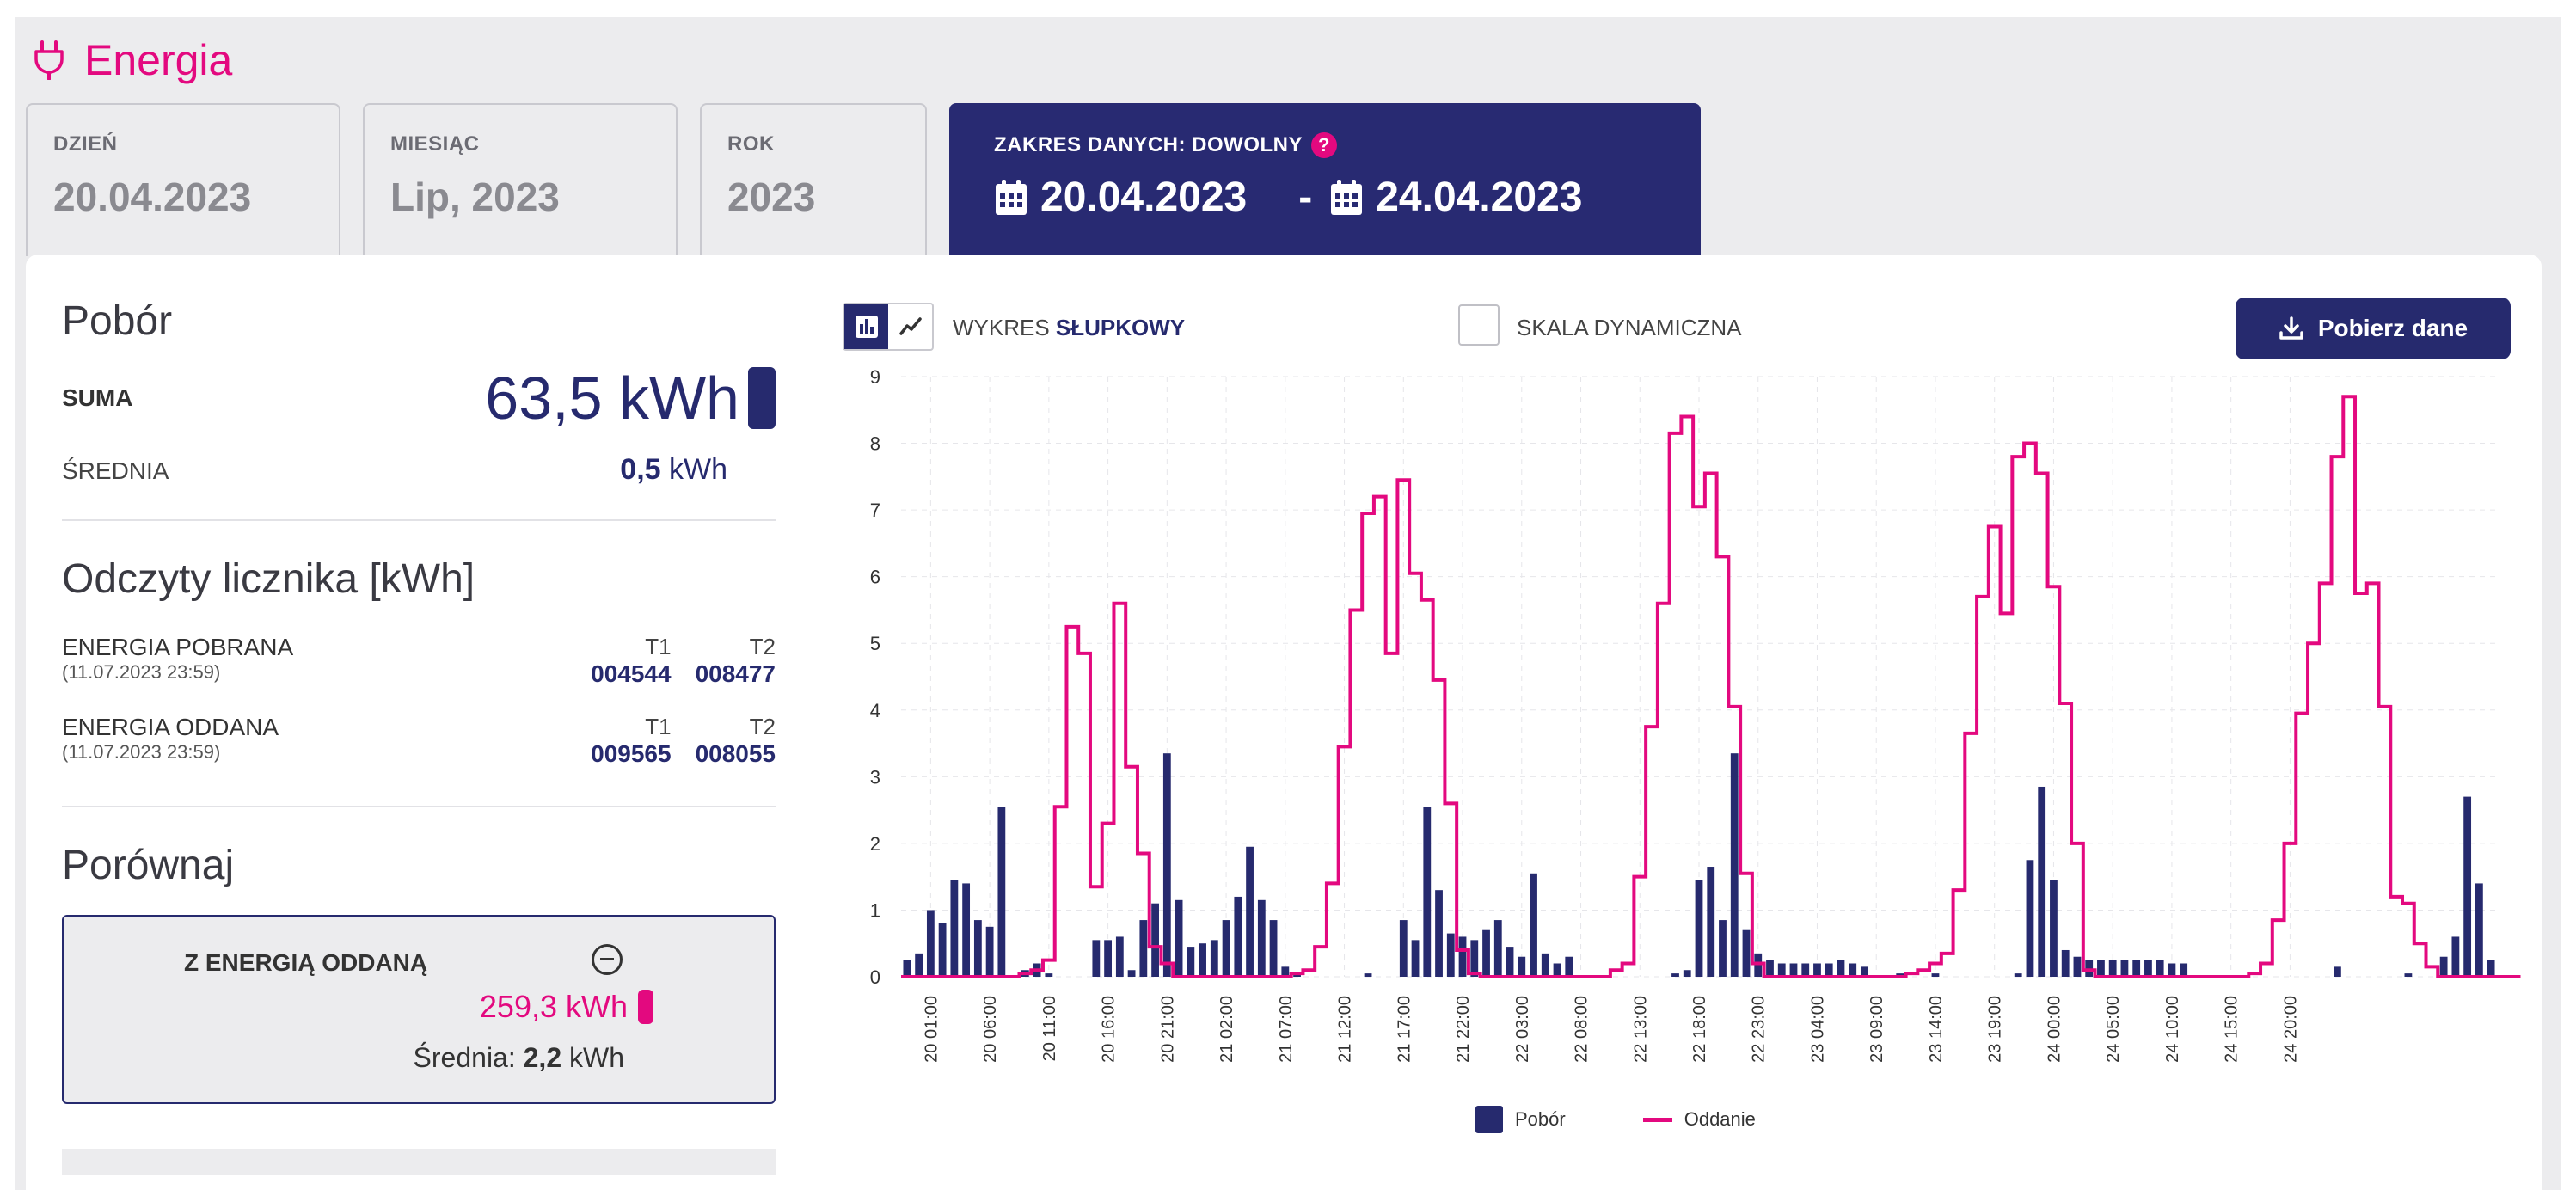  Describe the element at coordinates (814, 179) in the screenshot. I see `tab-year: ROK 2023` at that location.